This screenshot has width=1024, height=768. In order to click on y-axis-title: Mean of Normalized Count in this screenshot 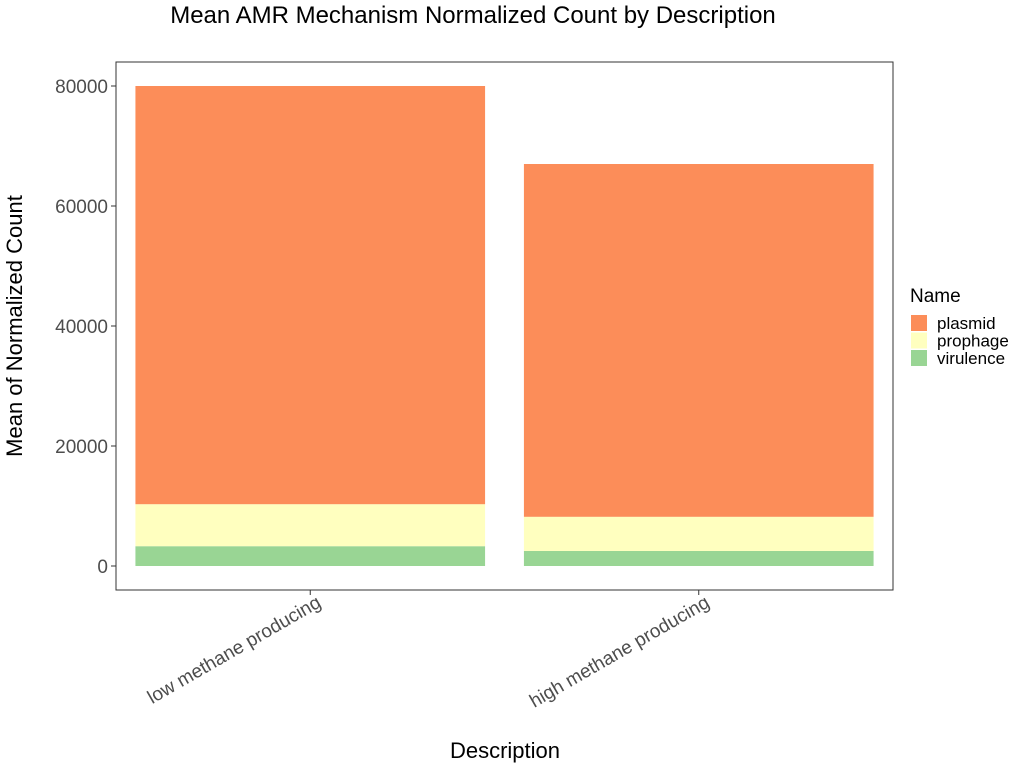, I will do `click(14, 326)`.